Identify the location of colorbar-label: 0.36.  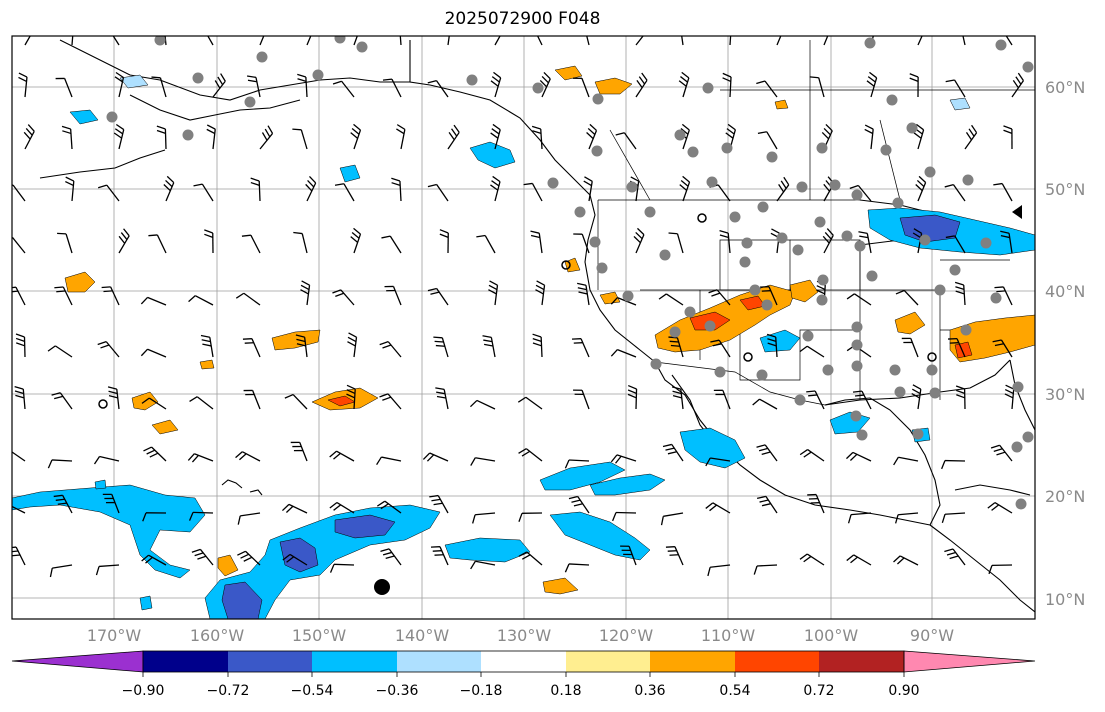
(650, 691).